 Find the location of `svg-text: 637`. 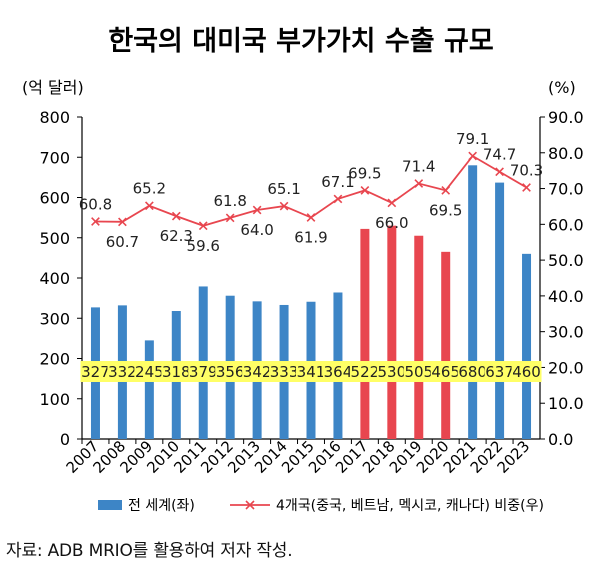

svg-text: 637 is located at coordinates (499, 372).